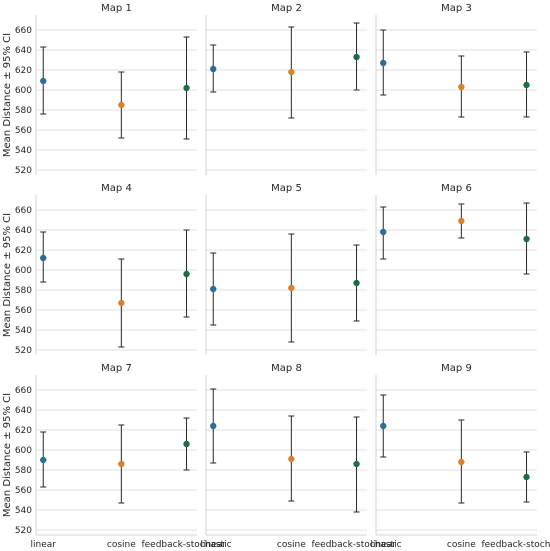 Image resolution: width=550 pixels, height=551 pixels. Describe the element at coordinates (286, 188) in the screenshot. I see `panel-title: Map 5` at that location.